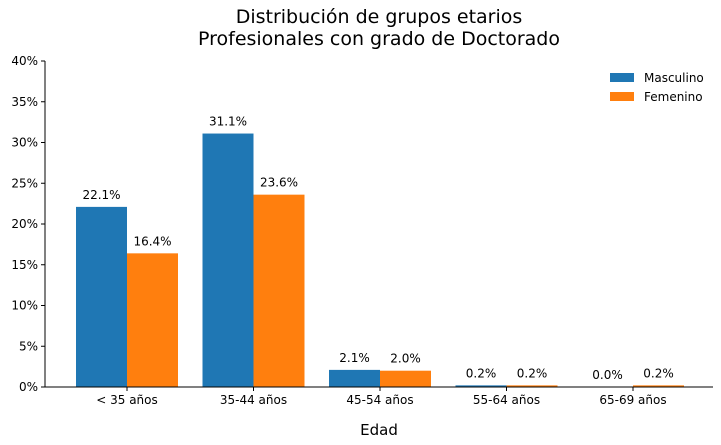 The image size is (721, 445). What do you see at coordinates (379, 430) in the screenshot?
I see `x-axis-label: Edad` at bounding box center [379, 430].